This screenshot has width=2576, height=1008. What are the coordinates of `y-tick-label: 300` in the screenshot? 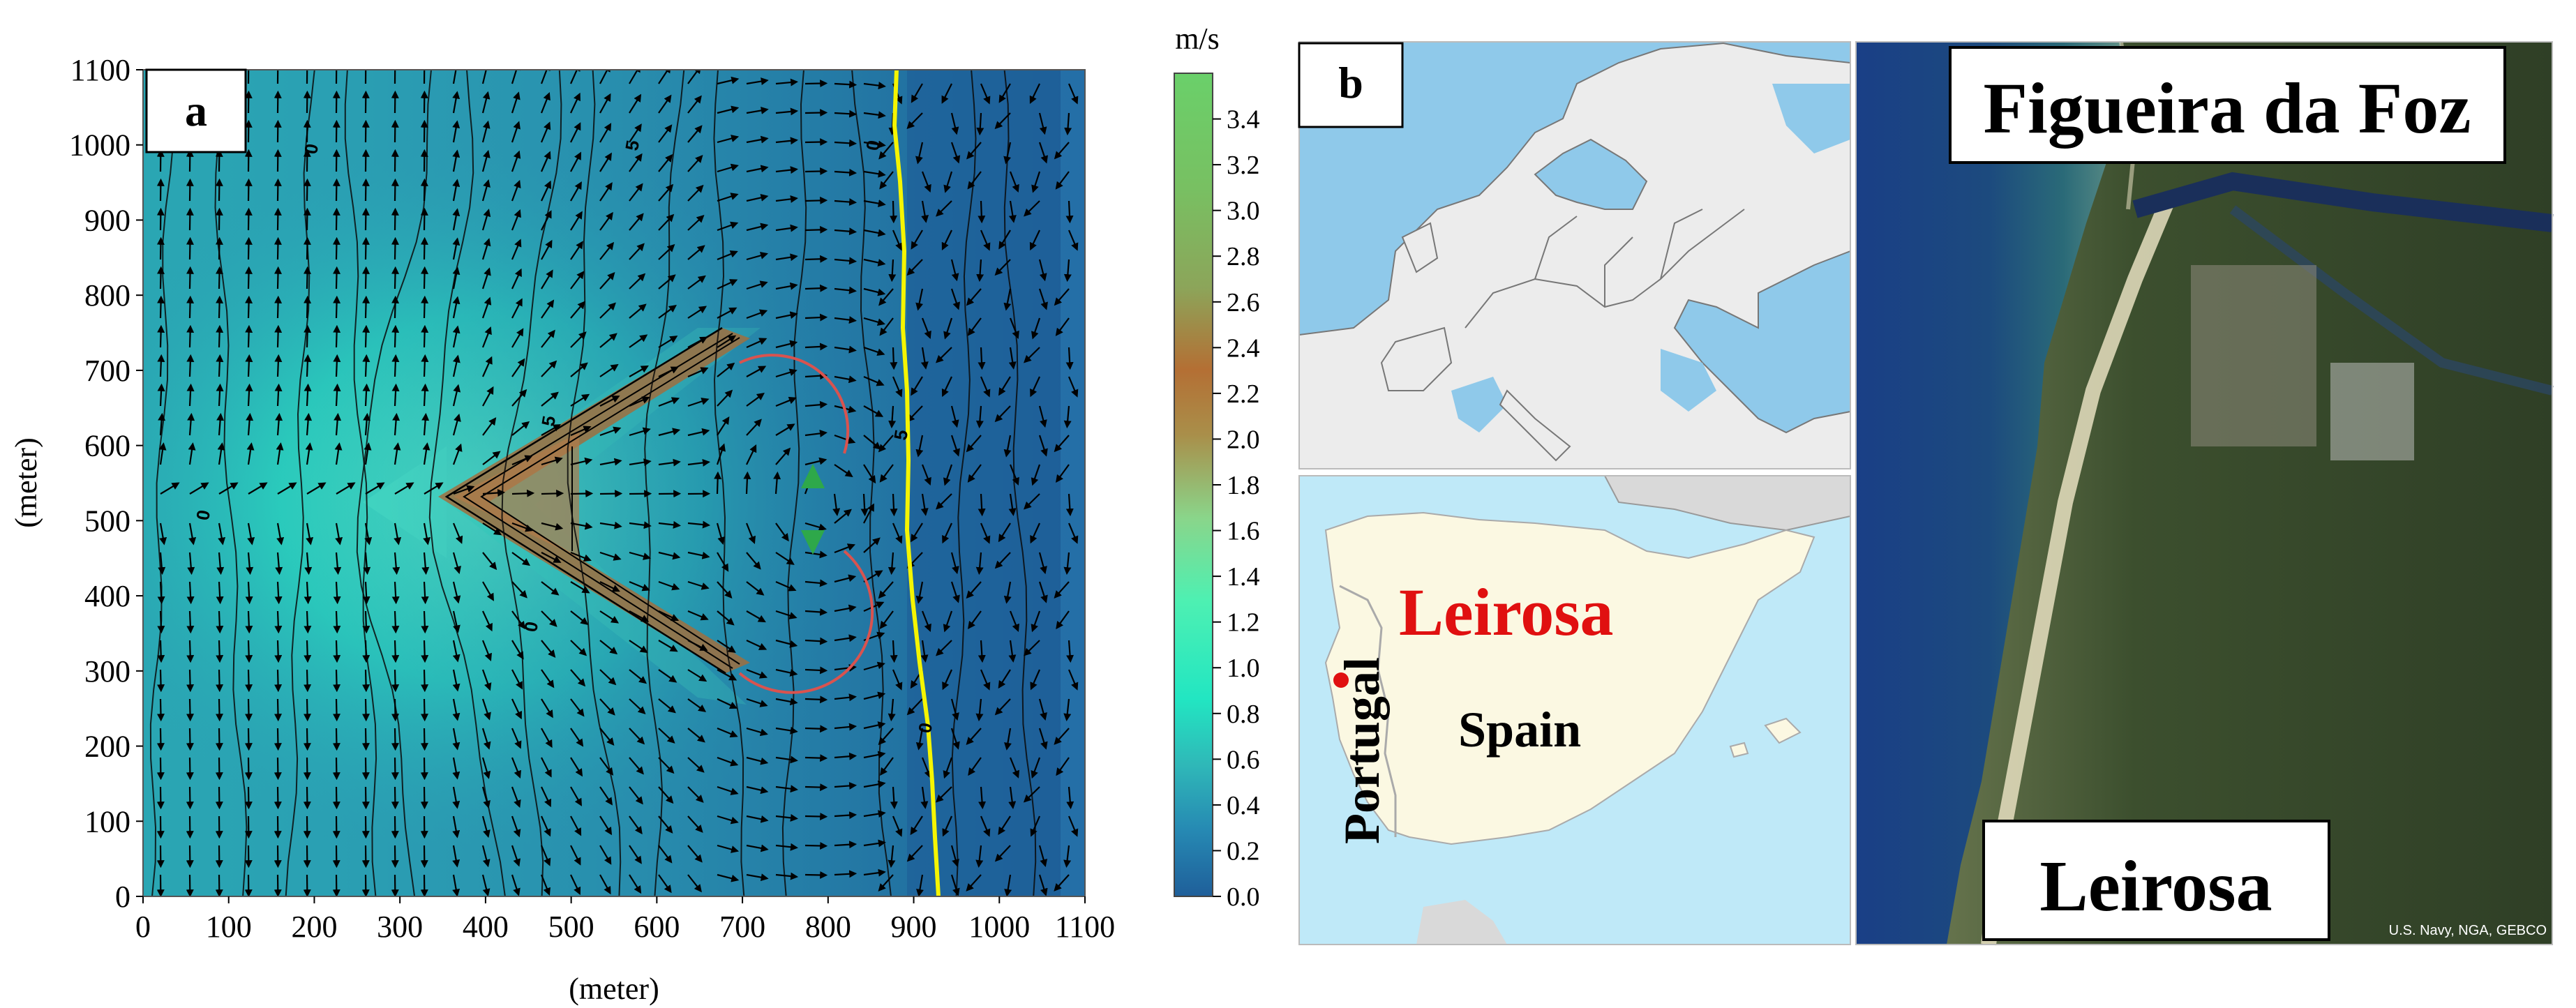 It's located at (107, 671).